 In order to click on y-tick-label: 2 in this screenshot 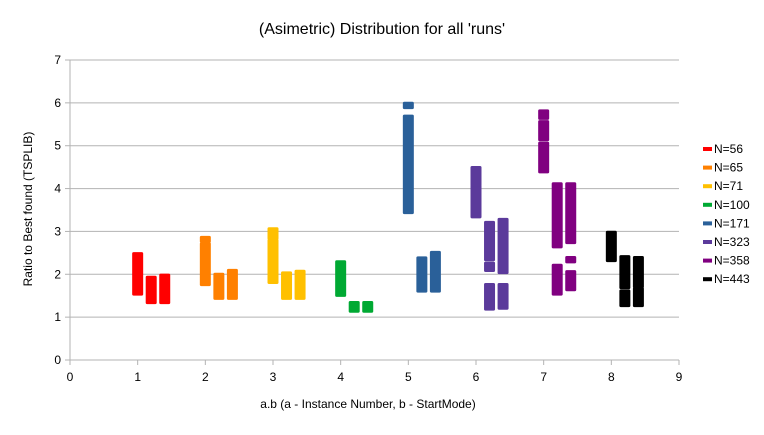, I will do `click(57, 274)`.